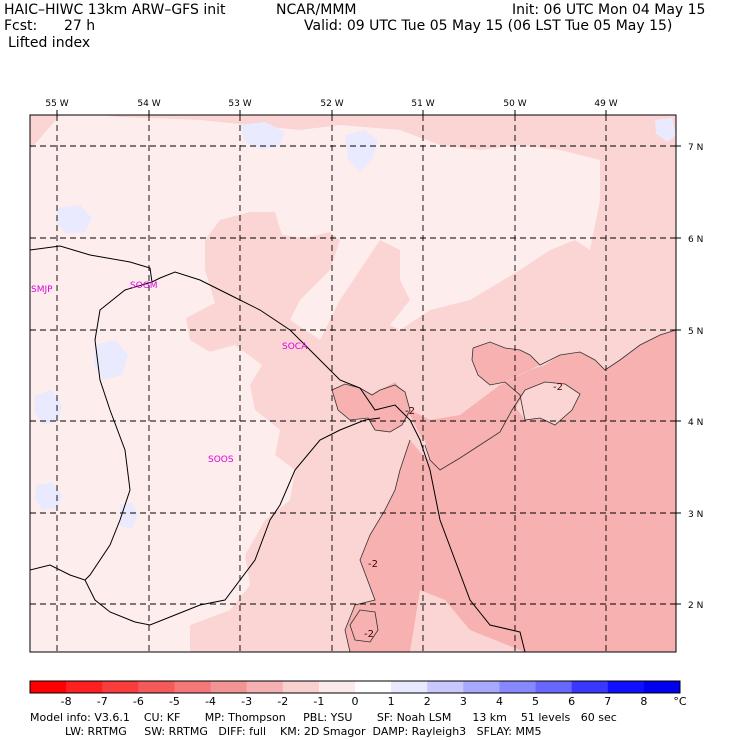 The width and height of the screenshot is (740, 740). What do you see at coordinates (371, 408) in the screenshot?
I see `li-region-minus2-coast` at bounding box center [371, 408].